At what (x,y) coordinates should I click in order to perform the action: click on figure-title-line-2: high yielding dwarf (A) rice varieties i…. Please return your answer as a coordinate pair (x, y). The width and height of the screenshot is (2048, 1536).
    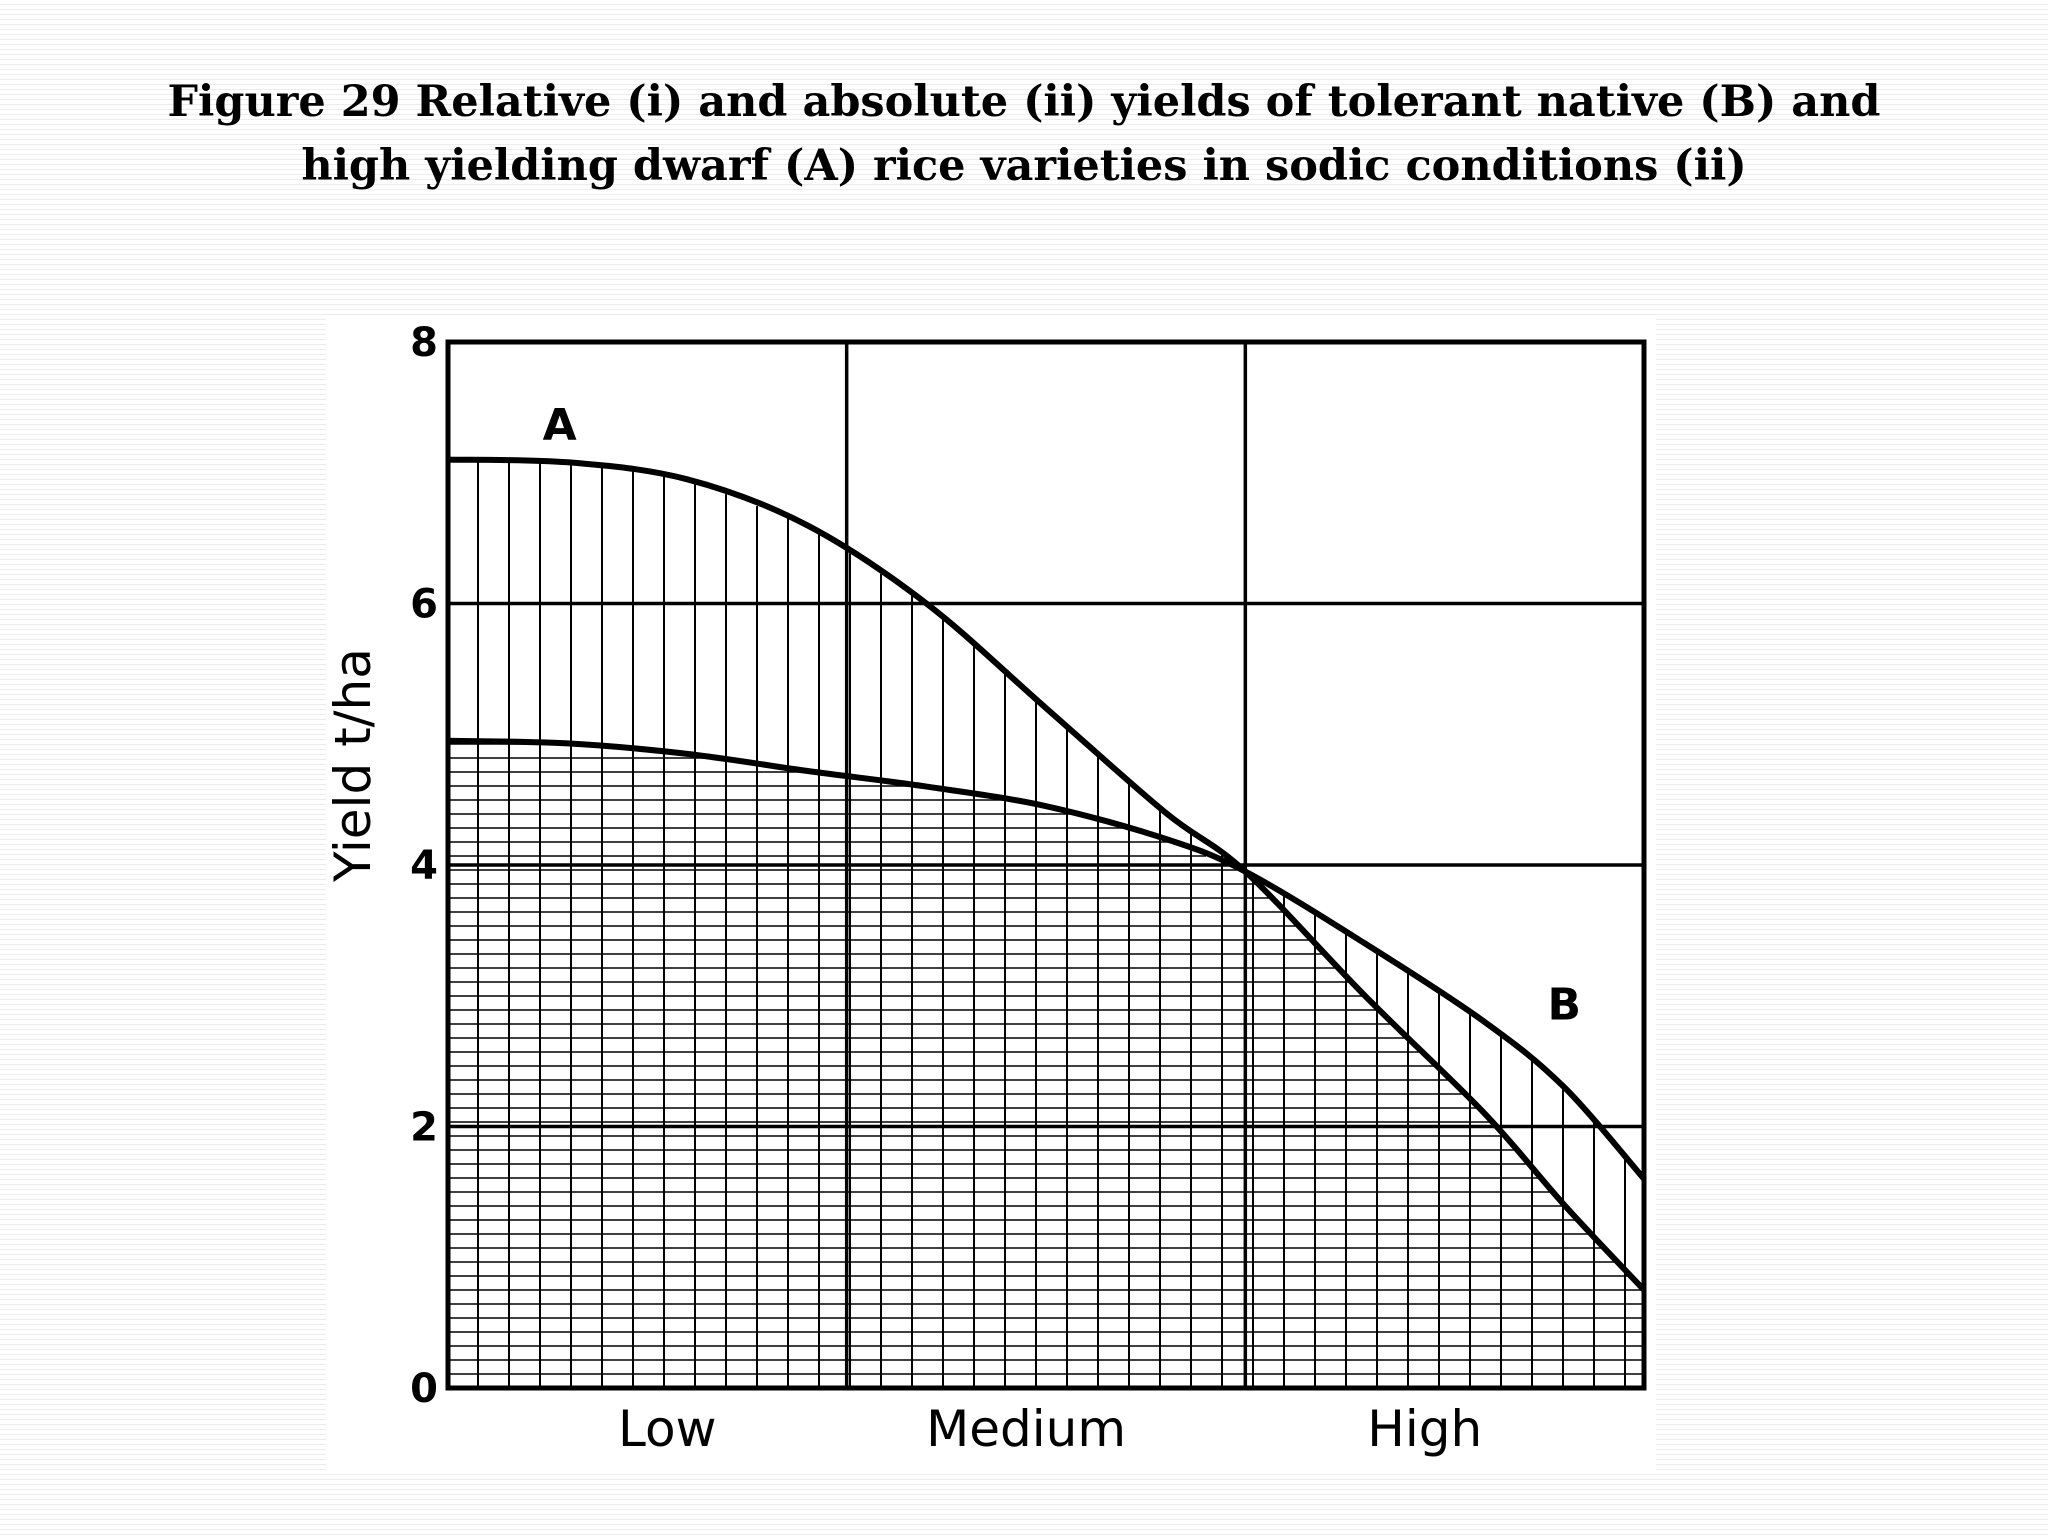
    Looking at the image, I should click on (1024, 166).